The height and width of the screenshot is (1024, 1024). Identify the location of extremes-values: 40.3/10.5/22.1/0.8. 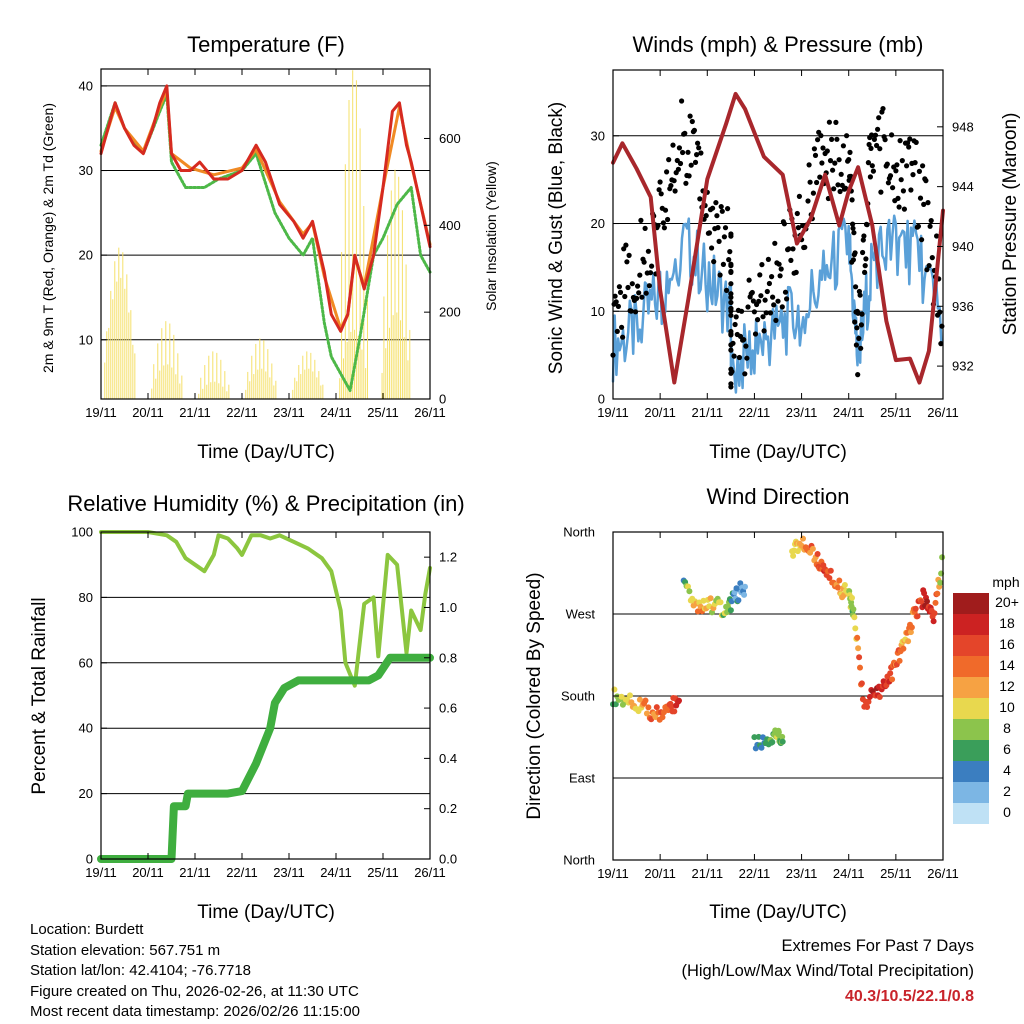
(909, 996).